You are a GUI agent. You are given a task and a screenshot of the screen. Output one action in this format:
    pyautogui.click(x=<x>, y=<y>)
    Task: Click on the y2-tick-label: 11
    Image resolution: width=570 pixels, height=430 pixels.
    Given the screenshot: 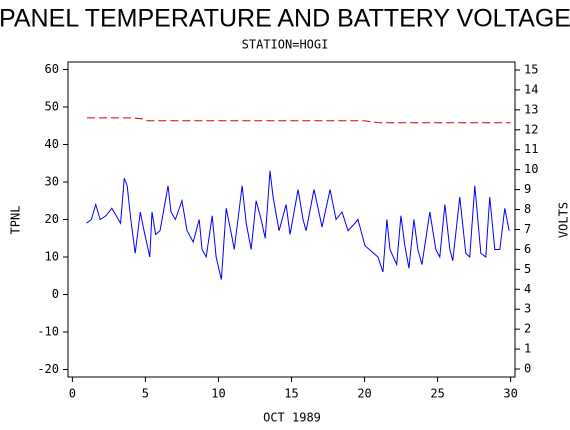 What is the action you would take?
    pyautogui.click(x=531, y=149)
    